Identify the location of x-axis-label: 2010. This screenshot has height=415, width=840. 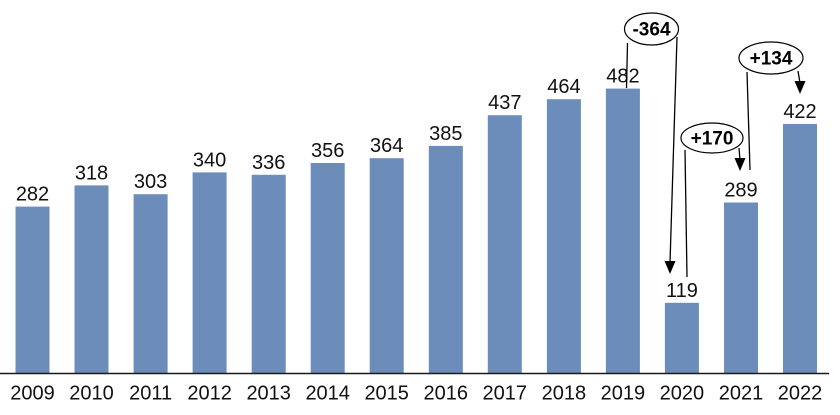
(91, 394).